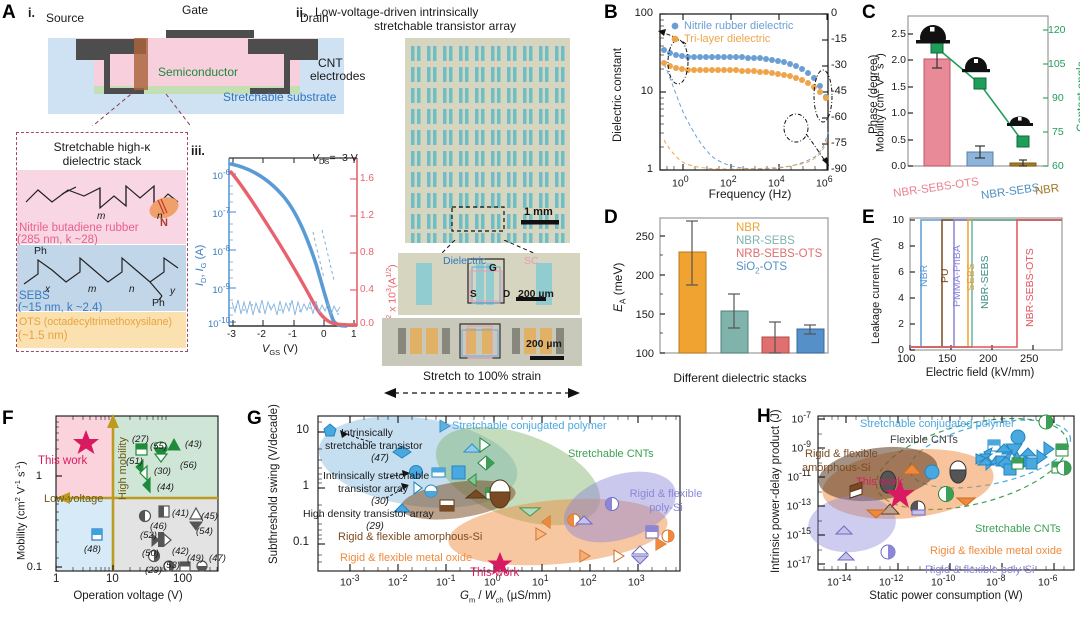 This screenshot has height=624, width=1080. Describe the element at coordinates (901, 272) in the screenshot. I see `tick-E-y-6: 6` at that location.